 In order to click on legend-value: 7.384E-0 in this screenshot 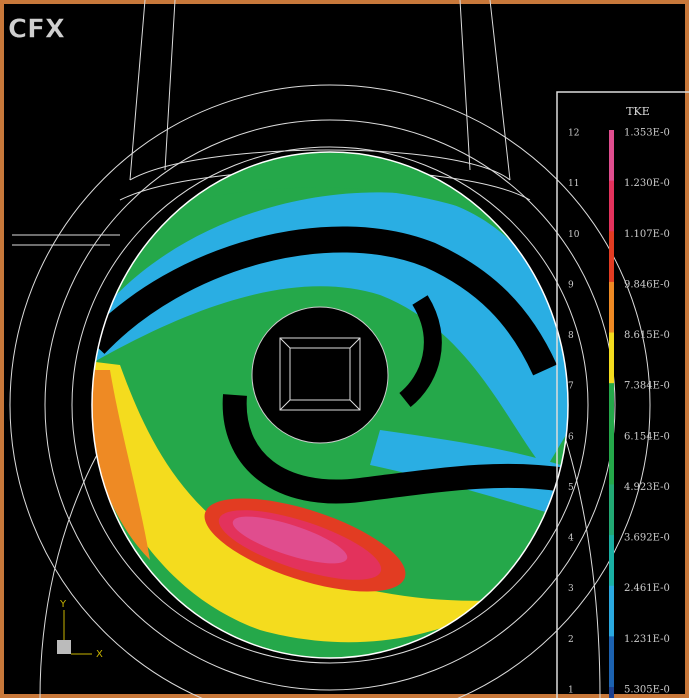, I will do `click(647, 386)`.